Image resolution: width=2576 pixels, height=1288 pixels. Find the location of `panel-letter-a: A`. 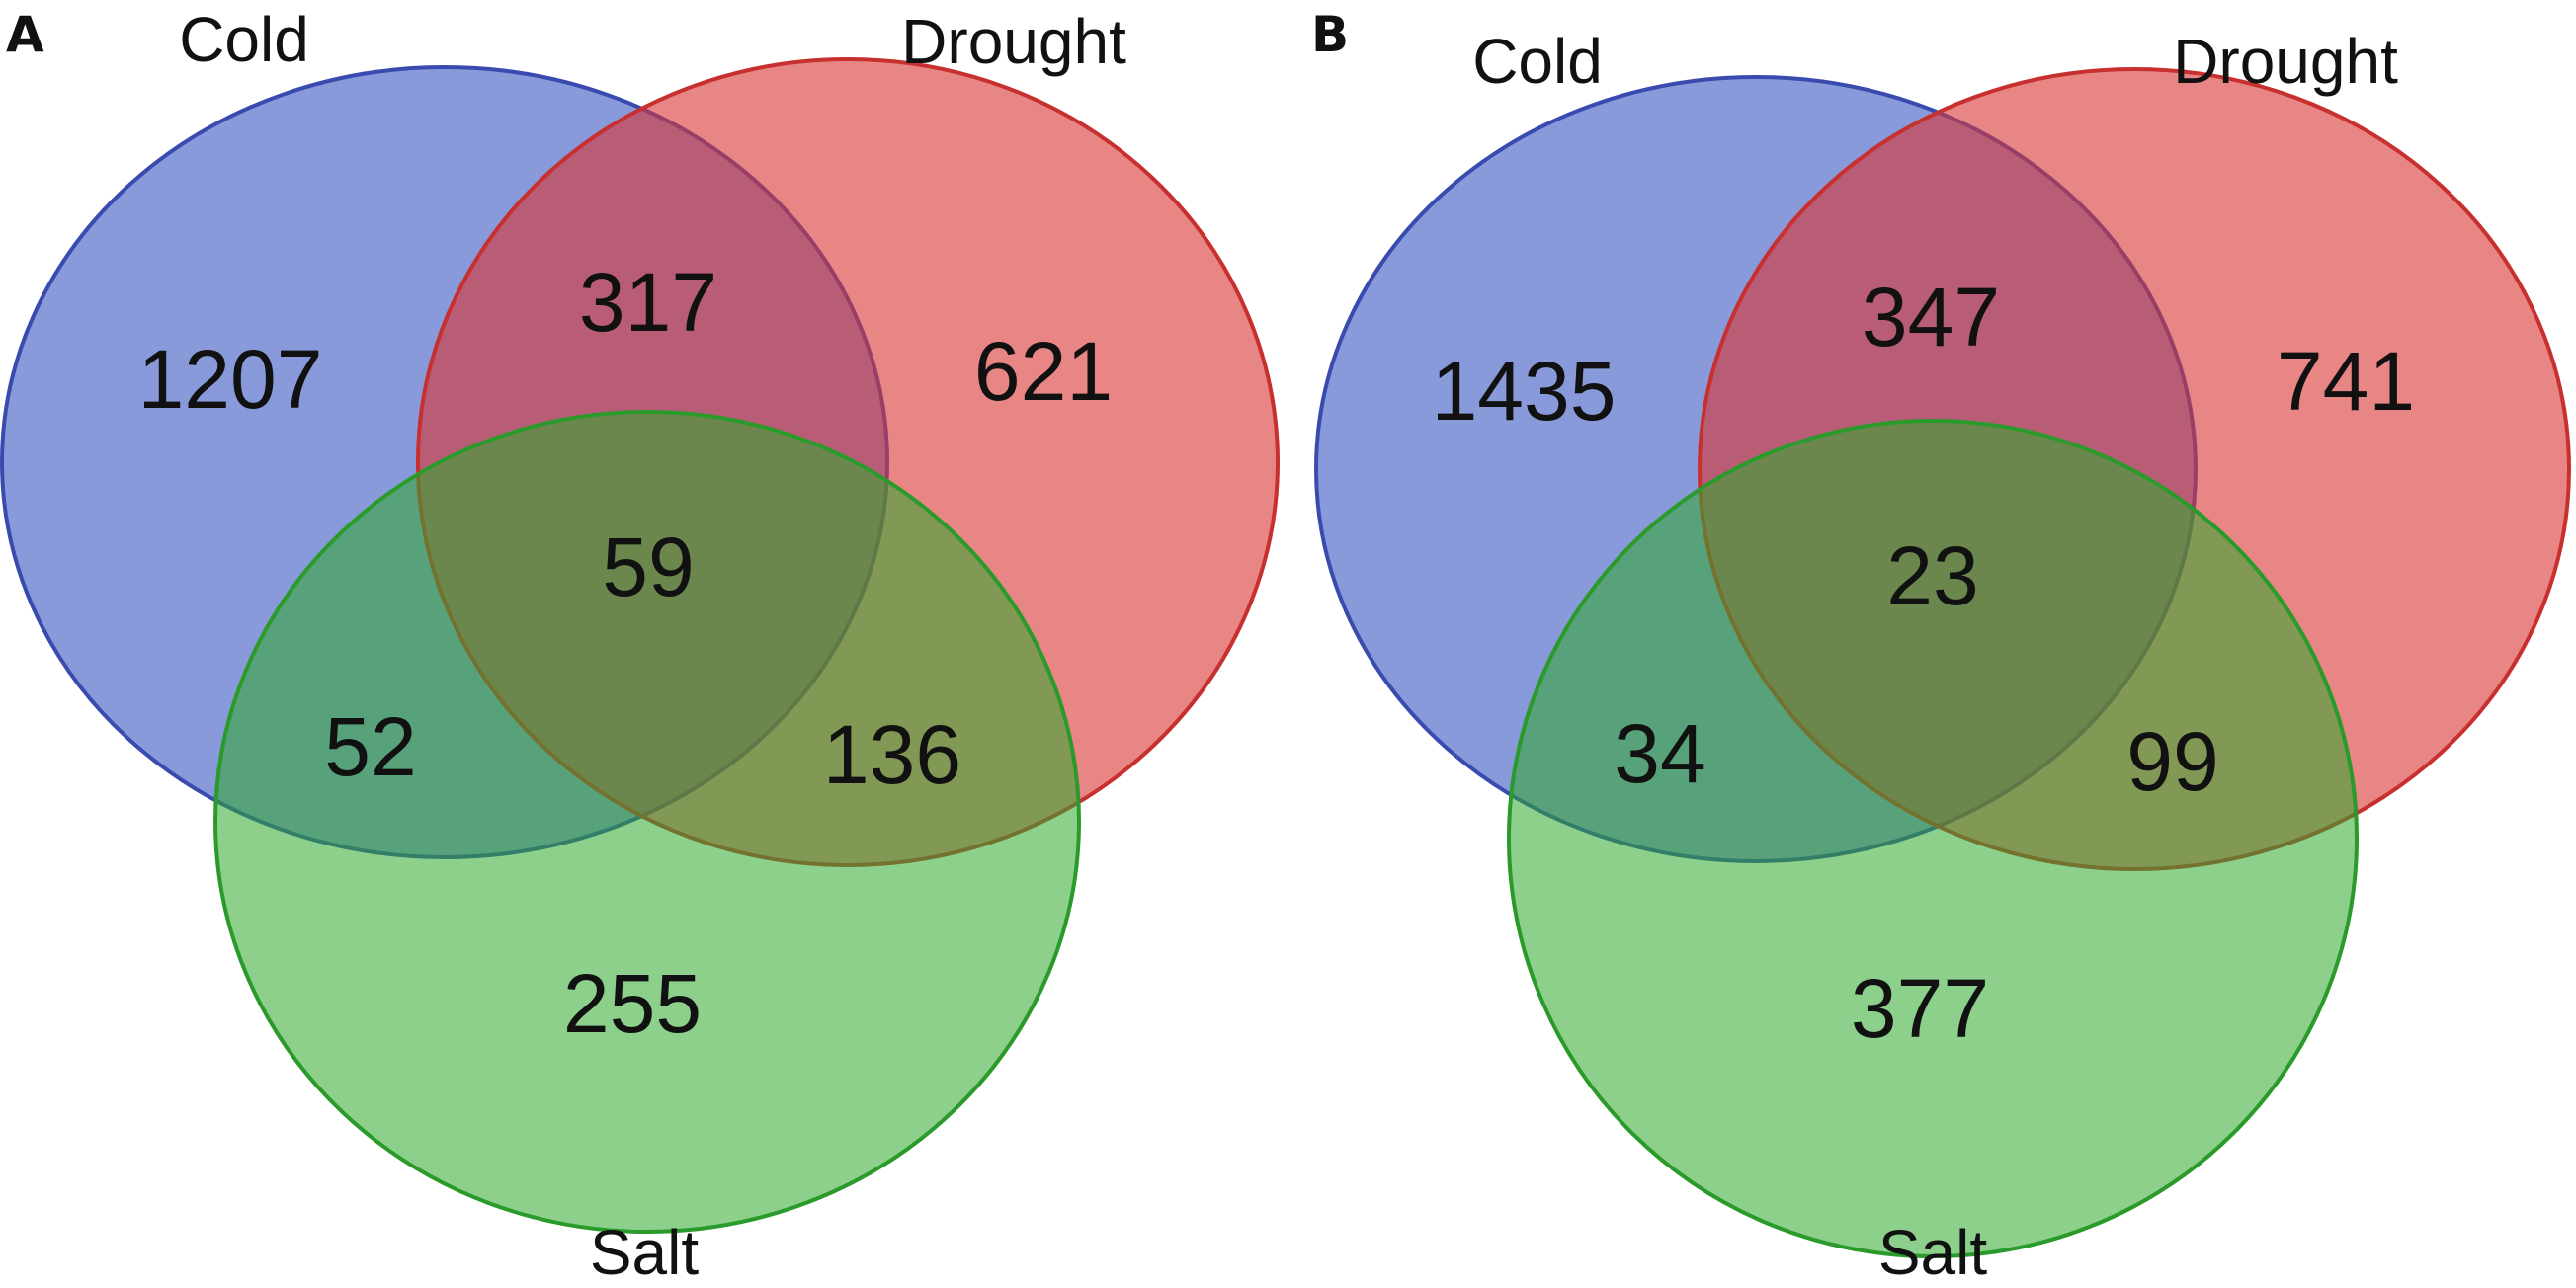

panel-letter-a: A is located at coordinates (25, 34).